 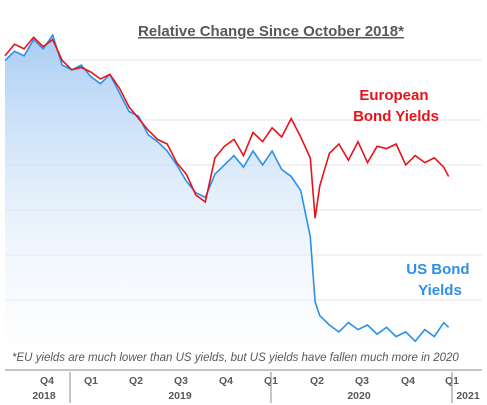 I want to click on year-label: 2018, so click(x=44, y=396).